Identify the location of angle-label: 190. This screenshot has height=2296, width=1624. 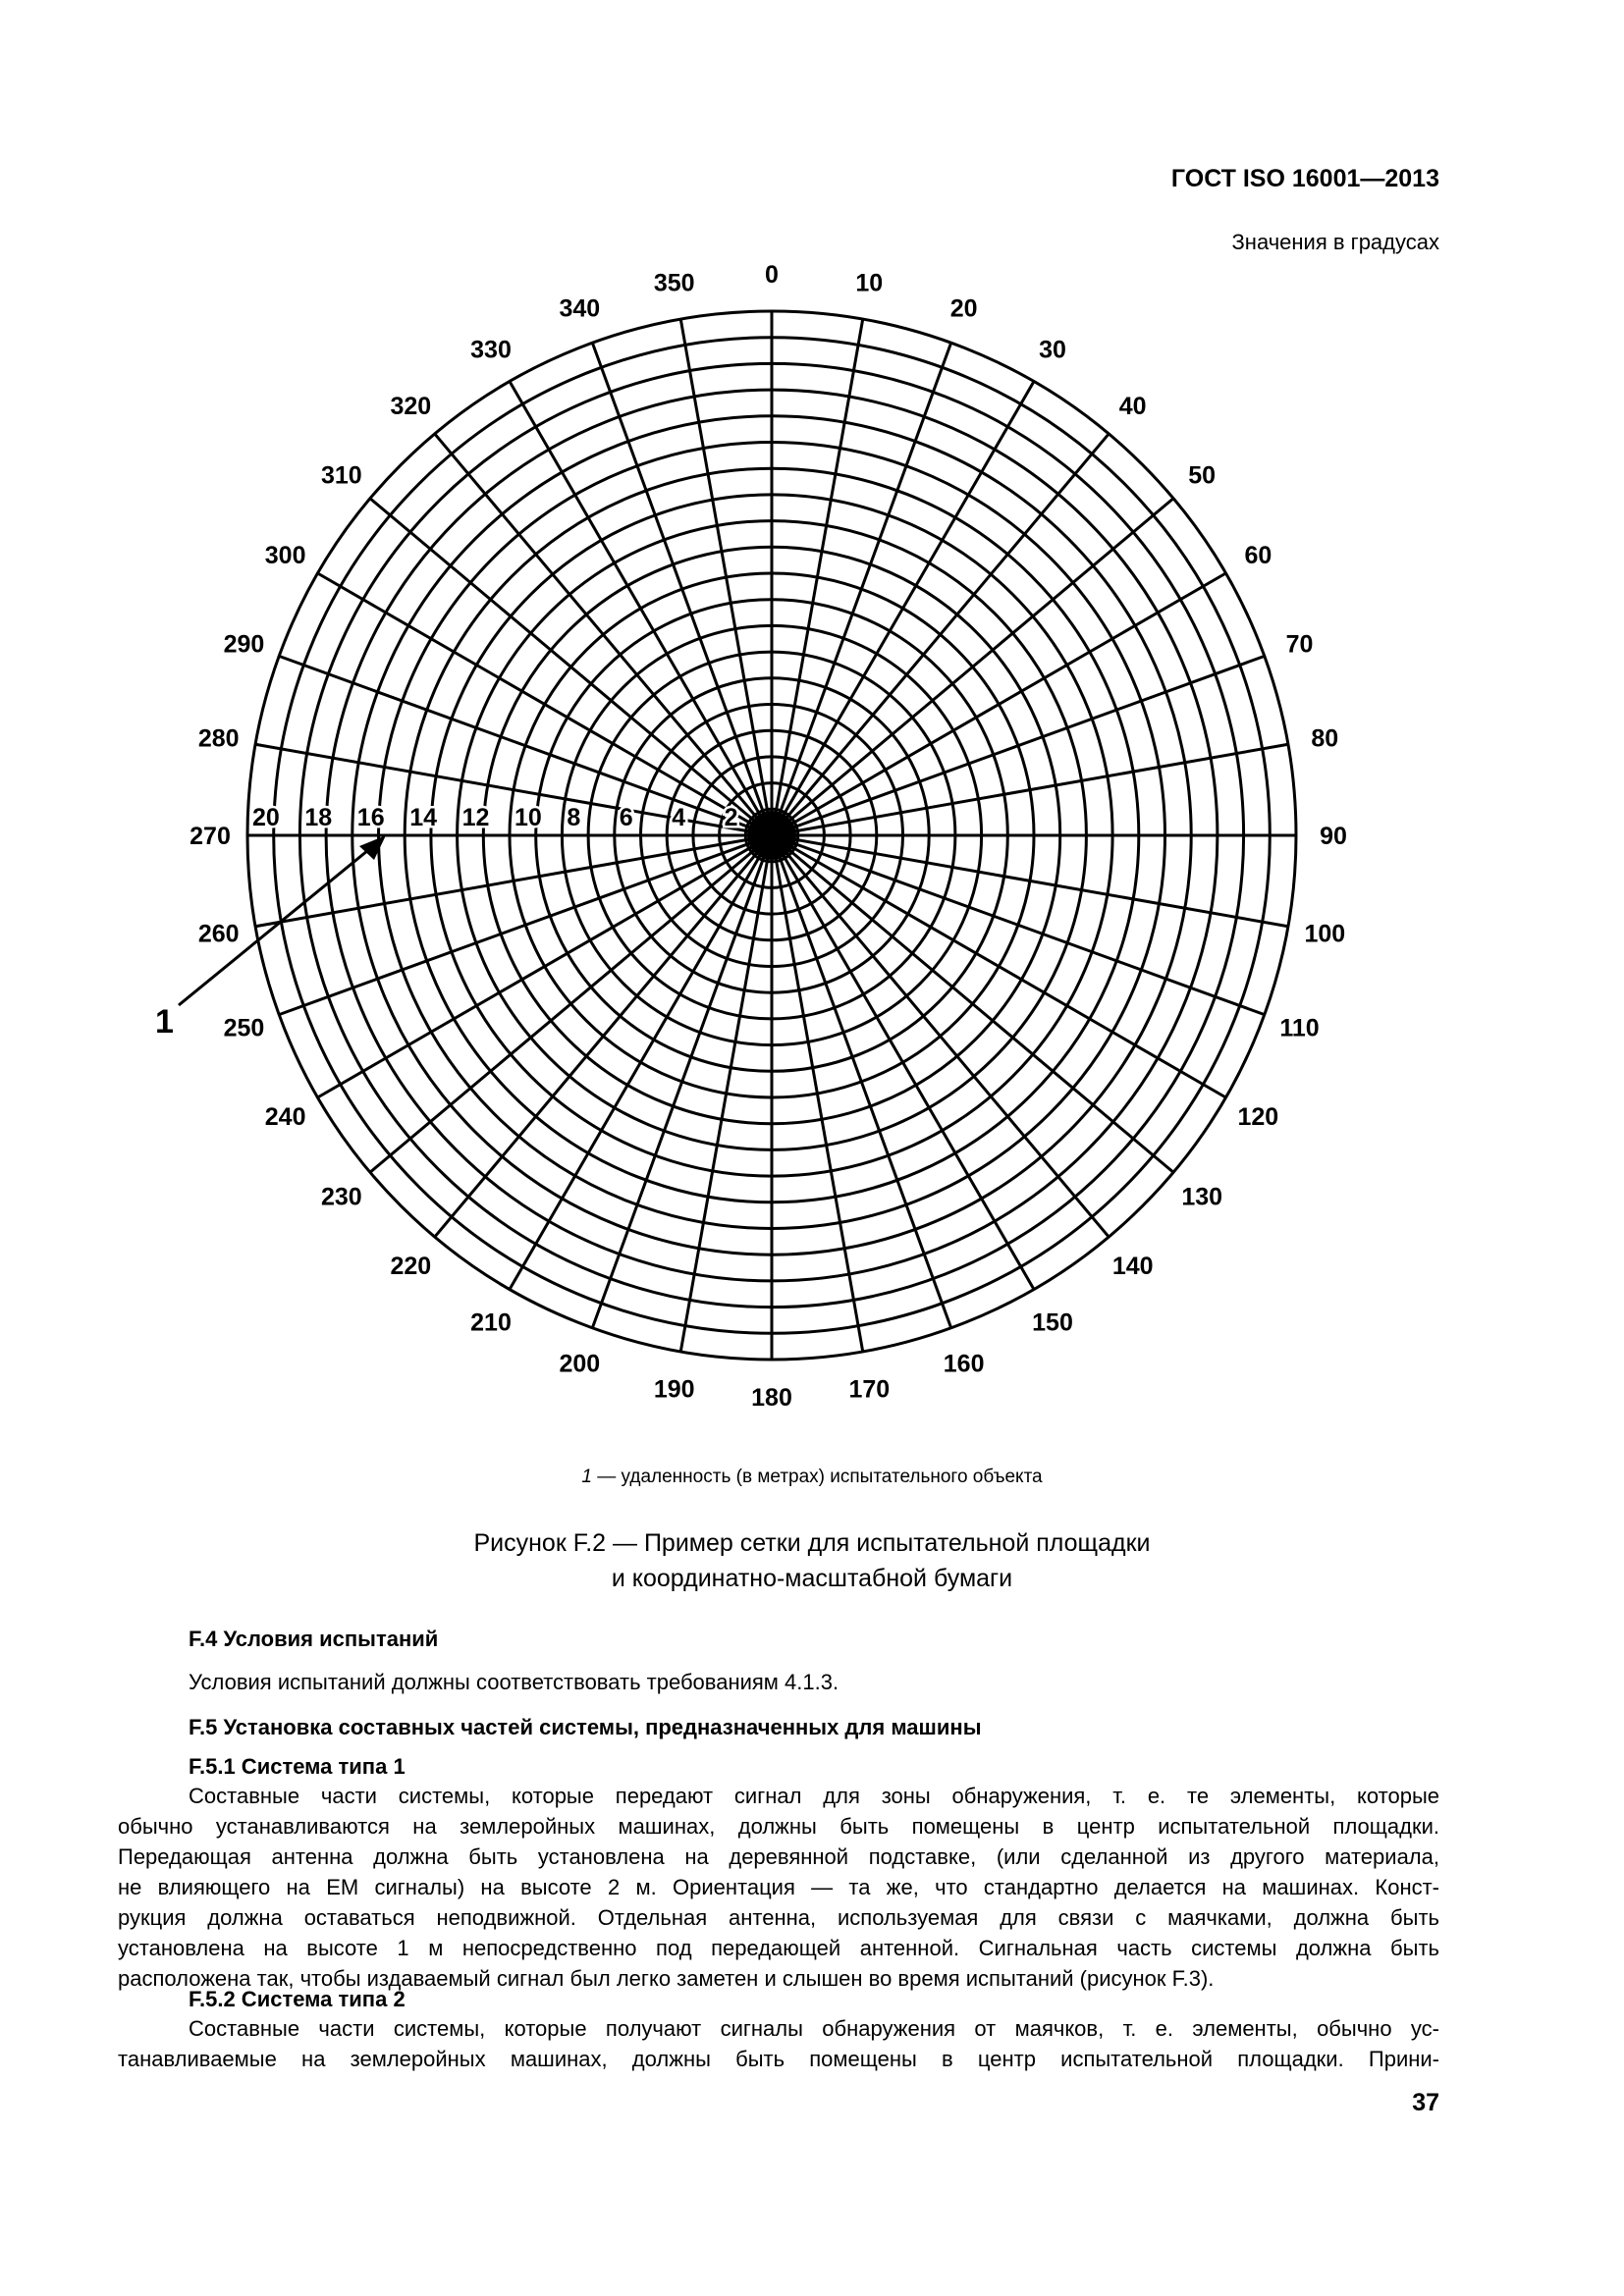
(674, 1389).